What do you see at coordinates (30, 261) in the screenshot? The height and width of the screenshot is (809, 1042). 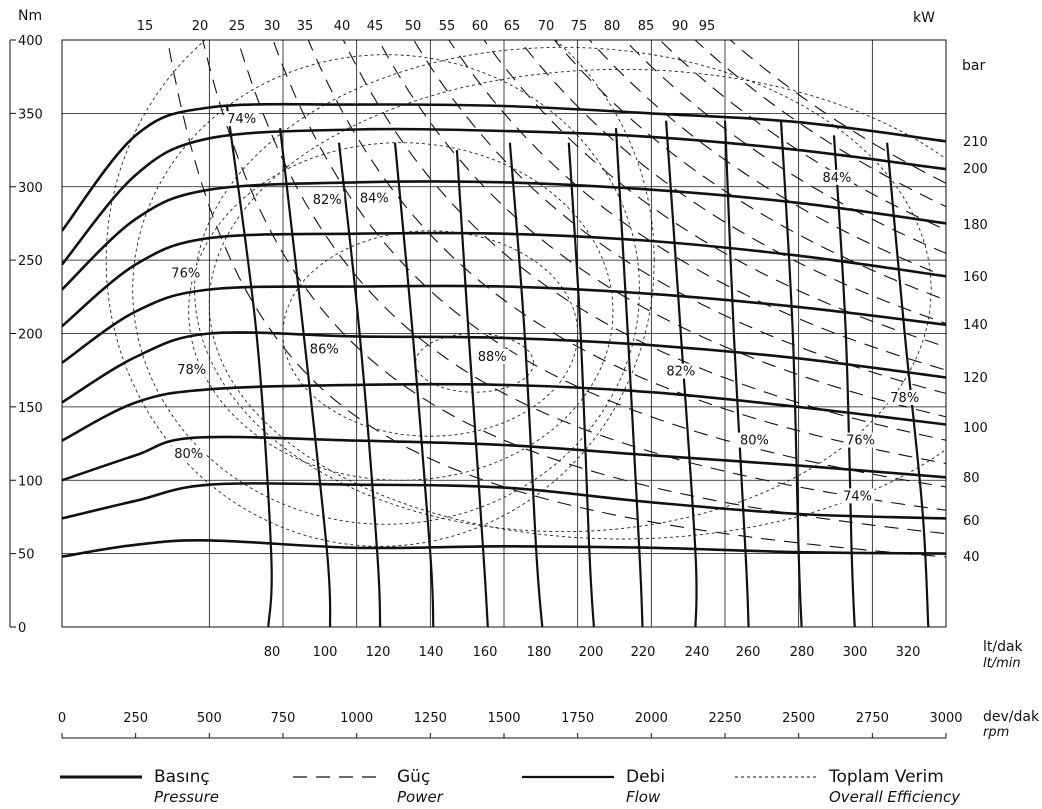 I see `y-tick-label: 250` at bounding box center [30, 261].